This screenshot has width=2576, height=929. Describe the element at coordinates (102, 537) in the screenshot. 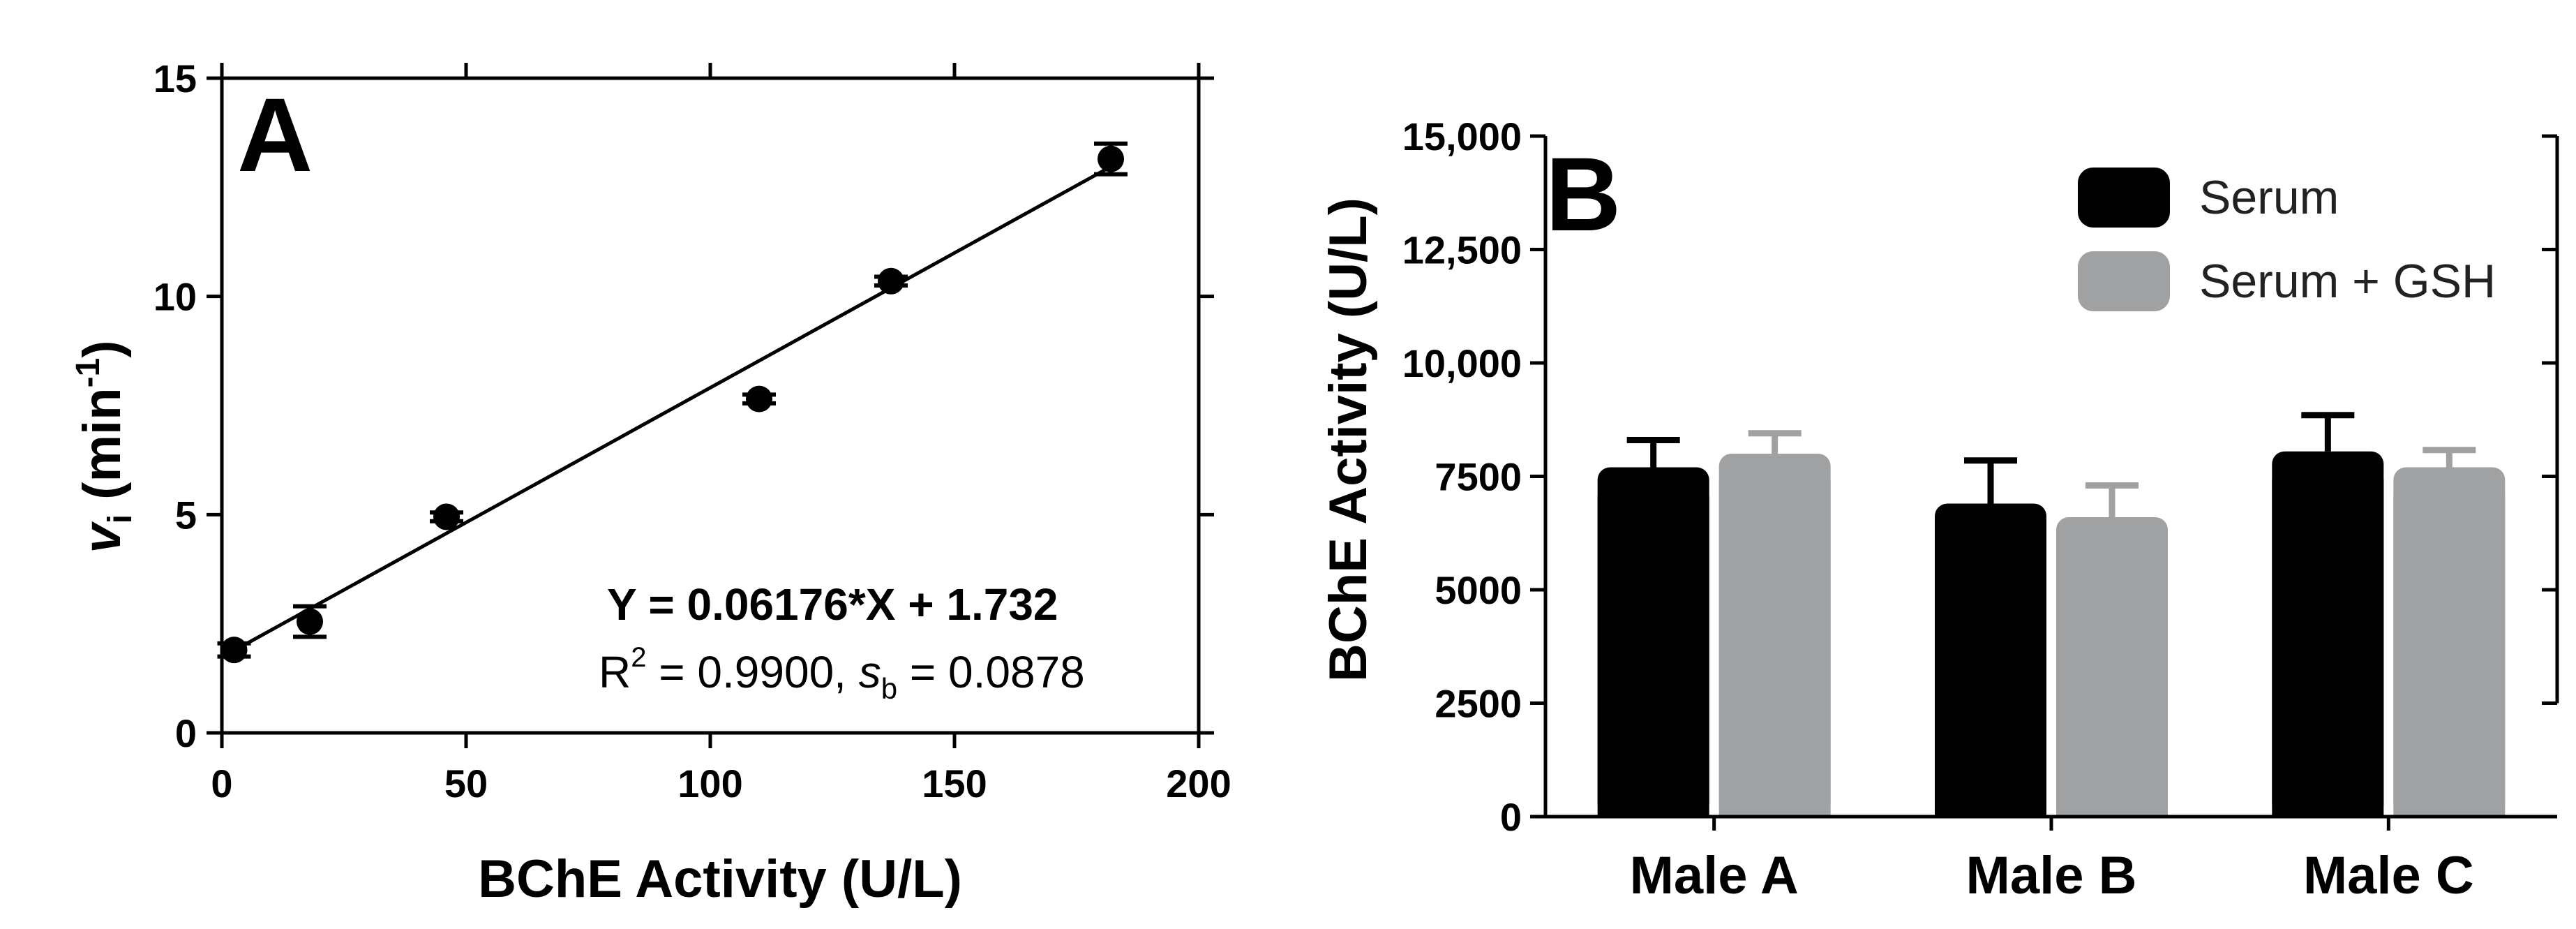

I see `y-title-v: v` at that location.